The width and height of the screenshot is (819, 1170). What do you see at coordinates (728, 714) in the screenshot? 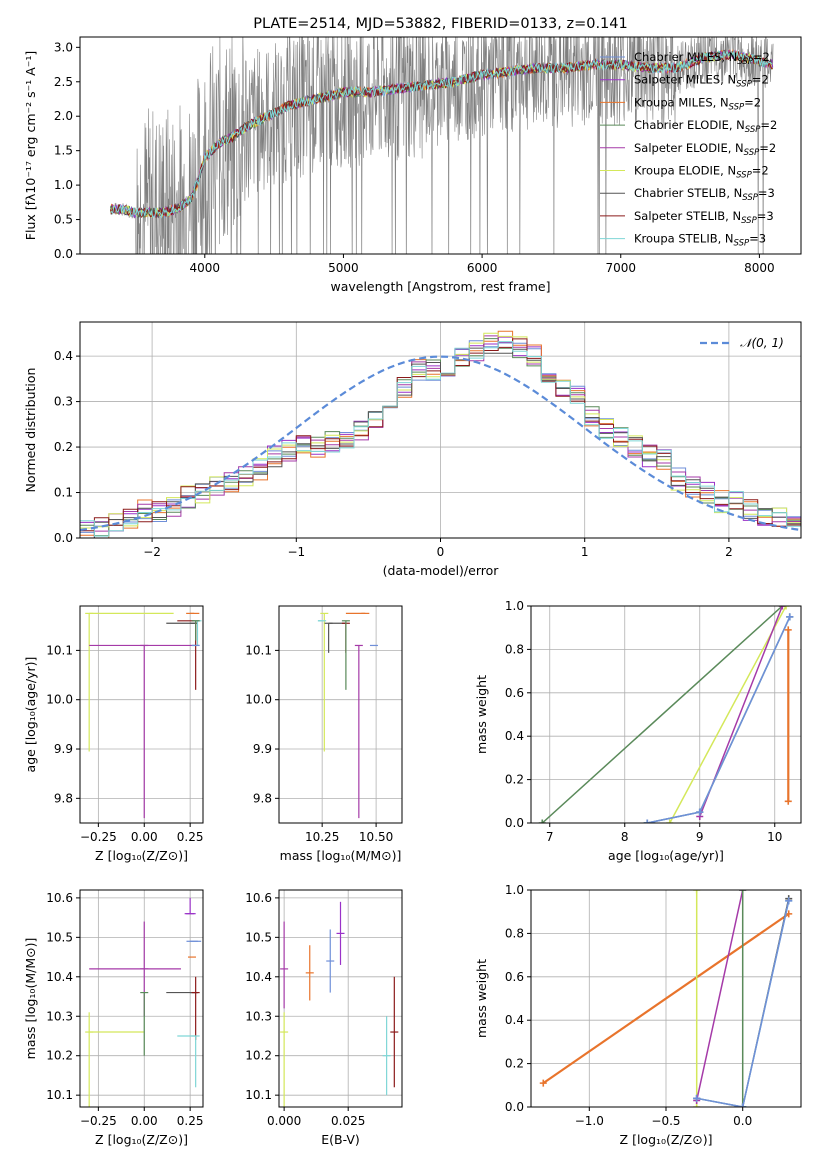
I see `weight-line-kroupa_elodie` at bounding box center [728, 714].